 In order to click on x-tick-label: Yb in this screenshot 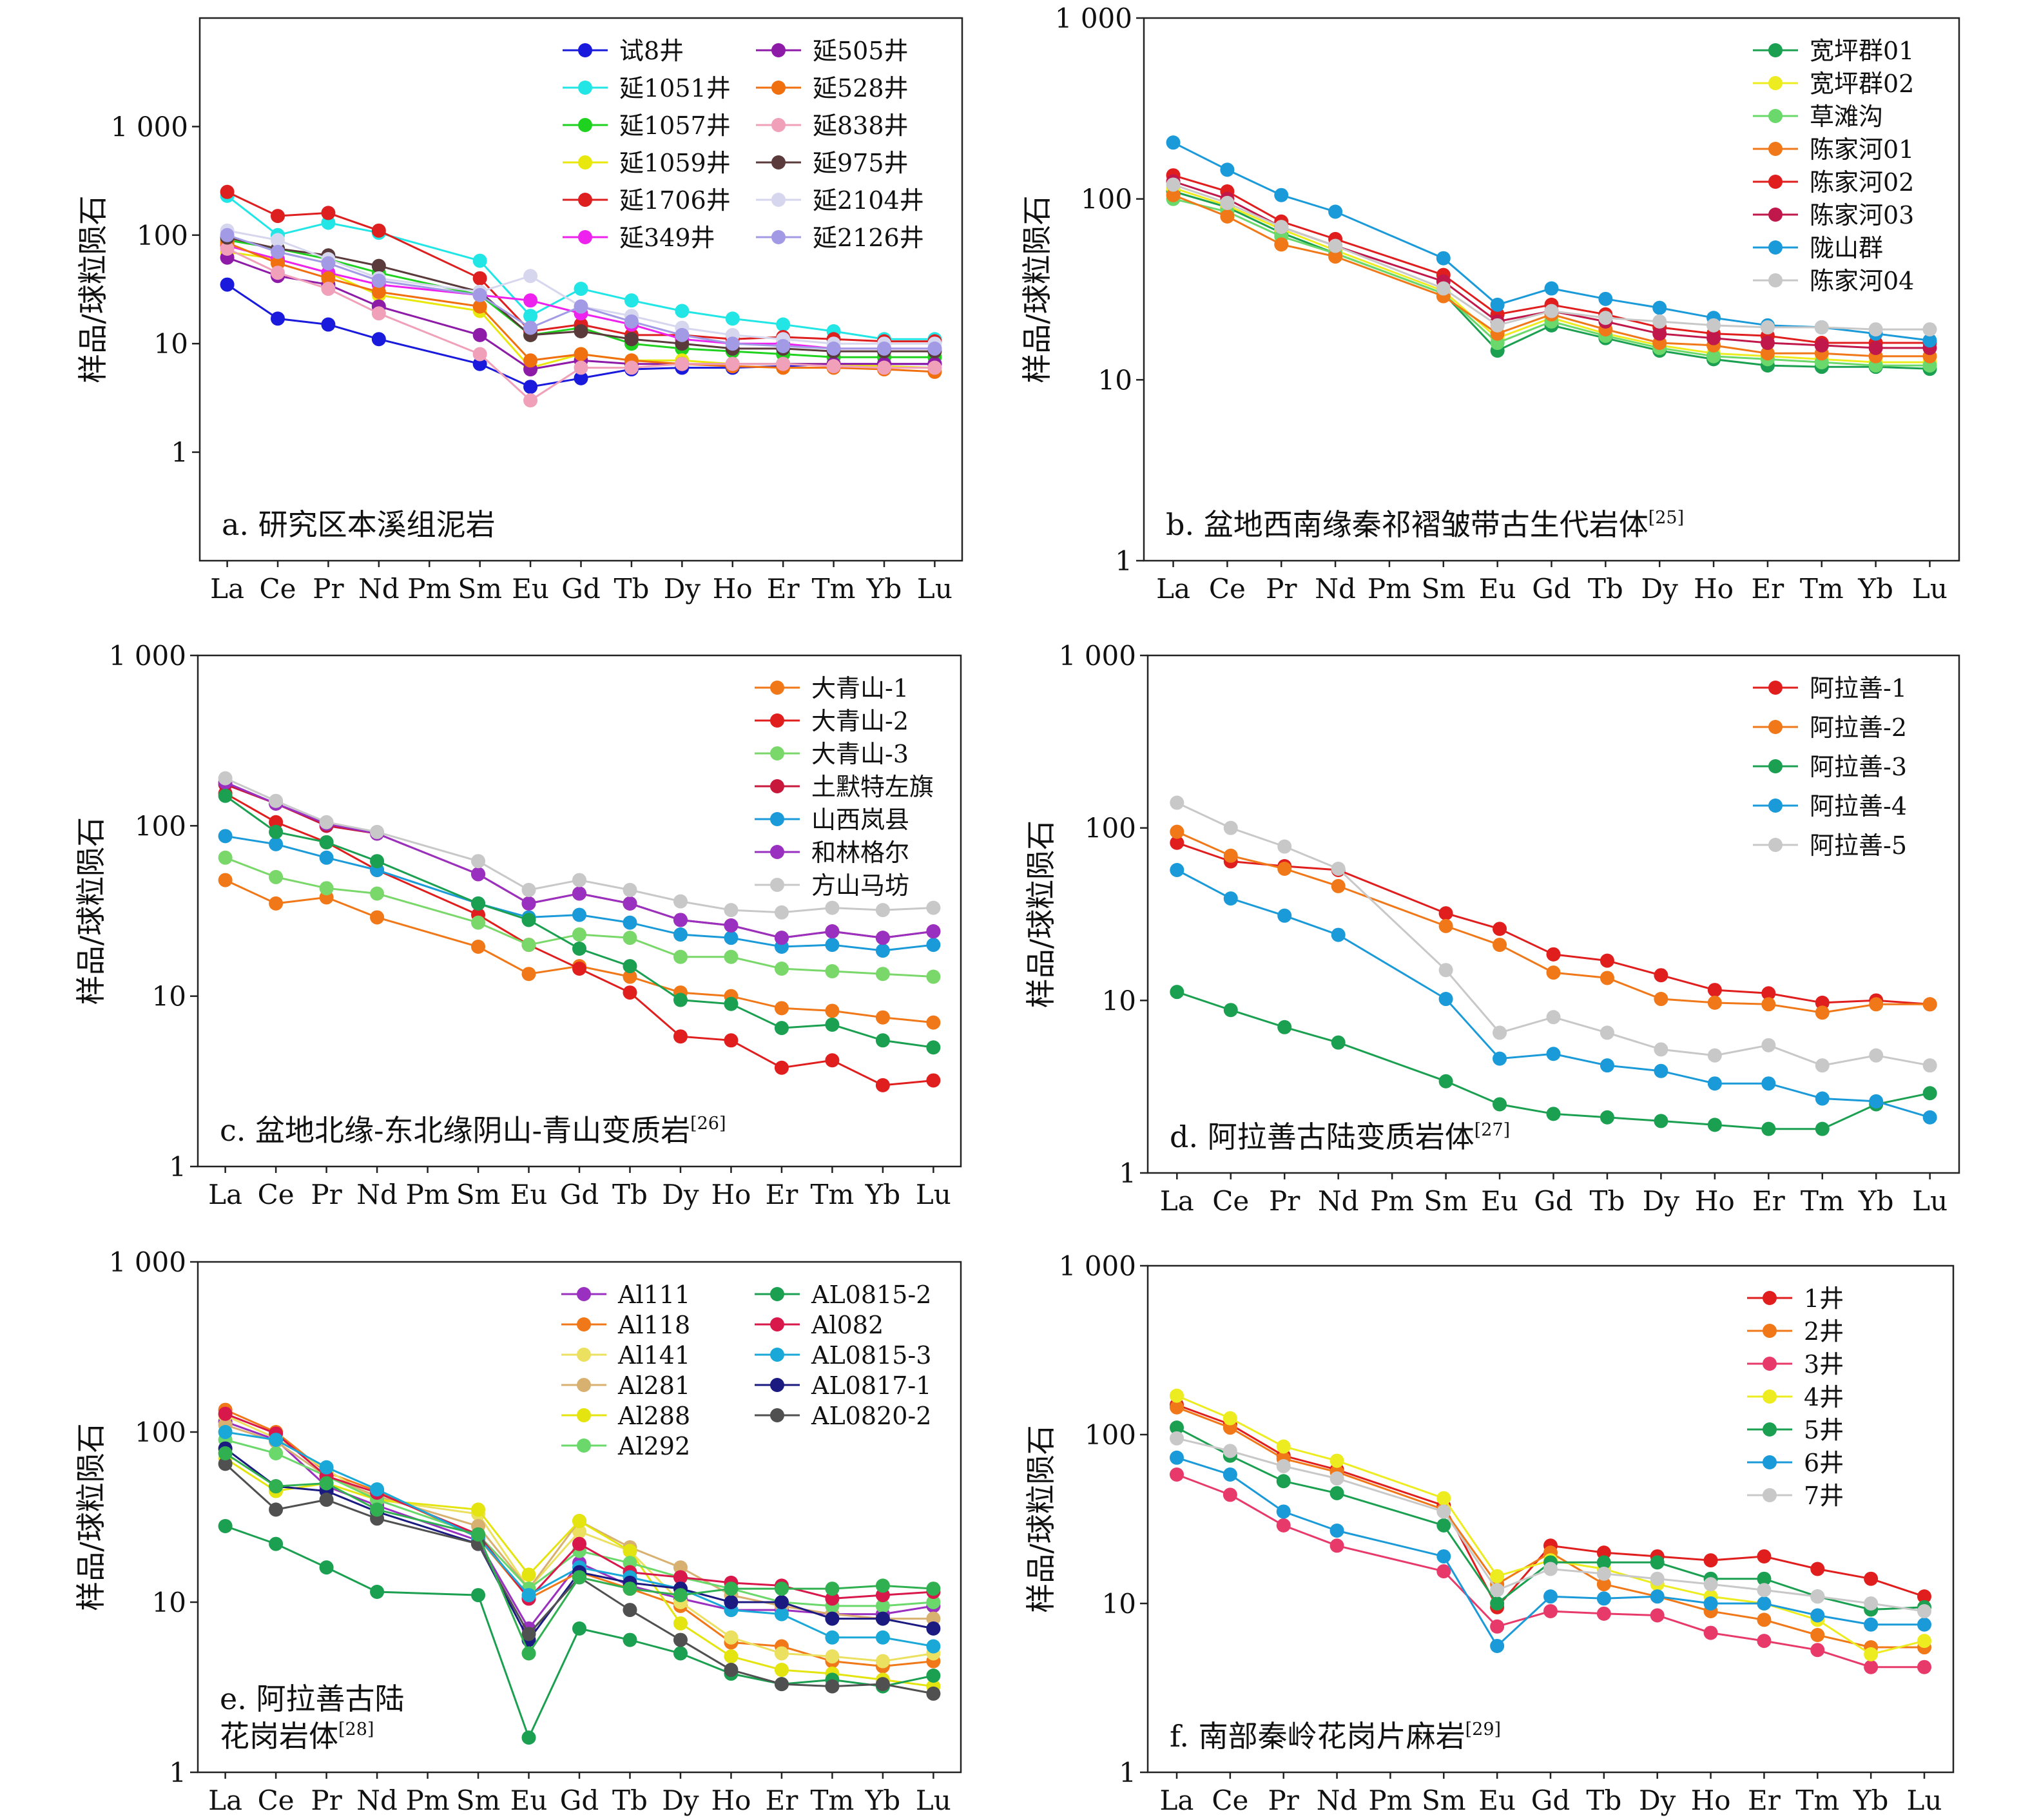, I will do `click(883, 1800)`.